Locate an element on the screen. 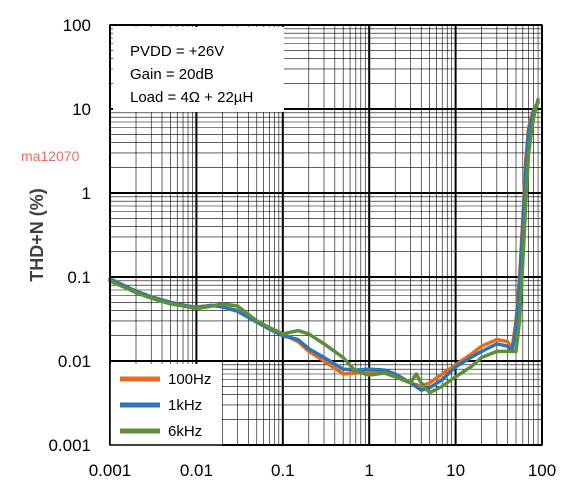 The height and width of the screenshot is (488, 569). legend-label-6khz: 6kHz is located at coordinates (185, 431).